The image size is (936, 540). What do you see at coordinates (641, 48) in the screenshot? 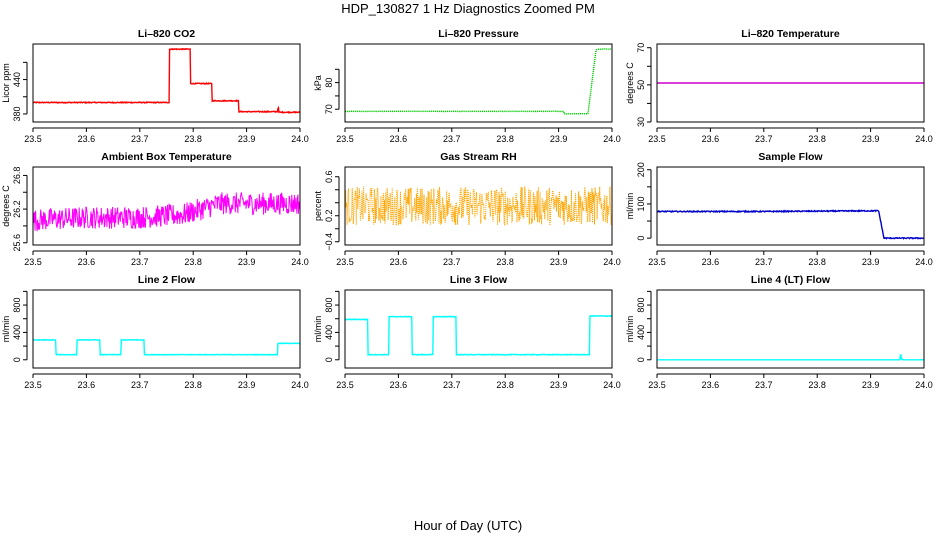
I see `y-tick-label: 70` at bounding box center [641, 48].